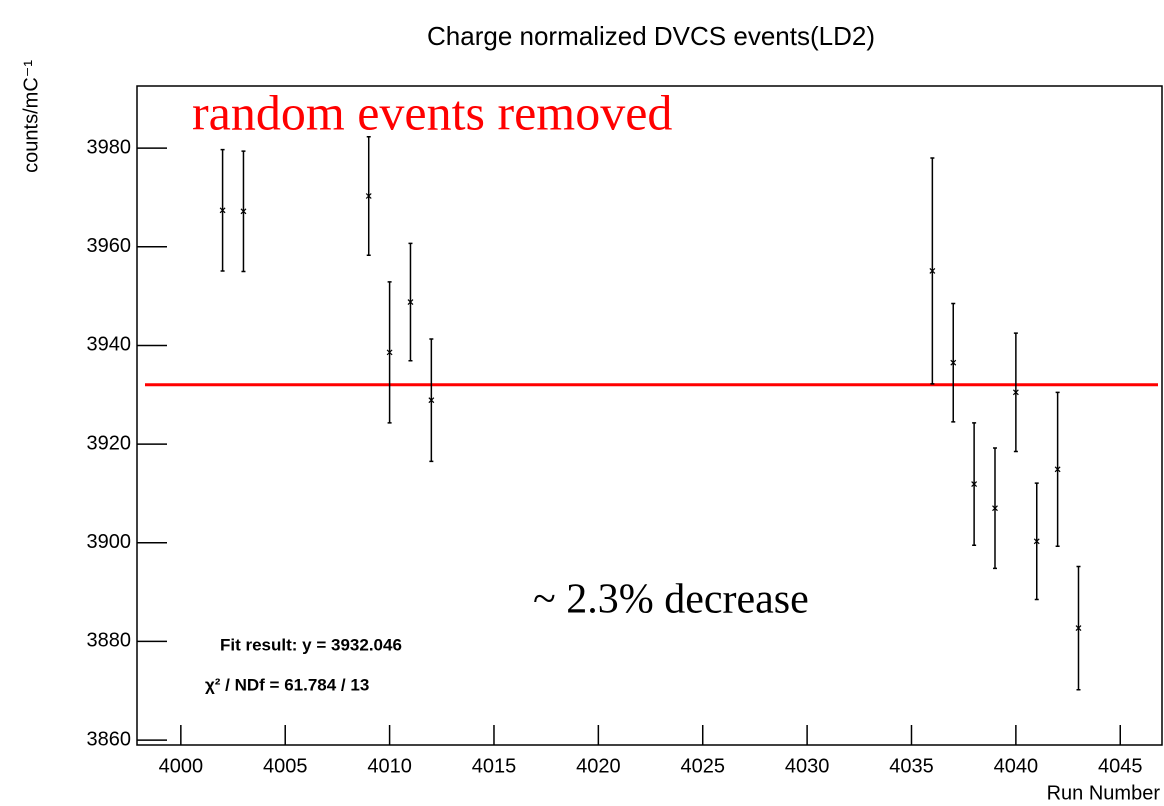 The image size is (1164, 806). Describe the element at coordinates (671, 600) in the screenshot. I see `annotation: ~ 2.3% decrease` at that location.